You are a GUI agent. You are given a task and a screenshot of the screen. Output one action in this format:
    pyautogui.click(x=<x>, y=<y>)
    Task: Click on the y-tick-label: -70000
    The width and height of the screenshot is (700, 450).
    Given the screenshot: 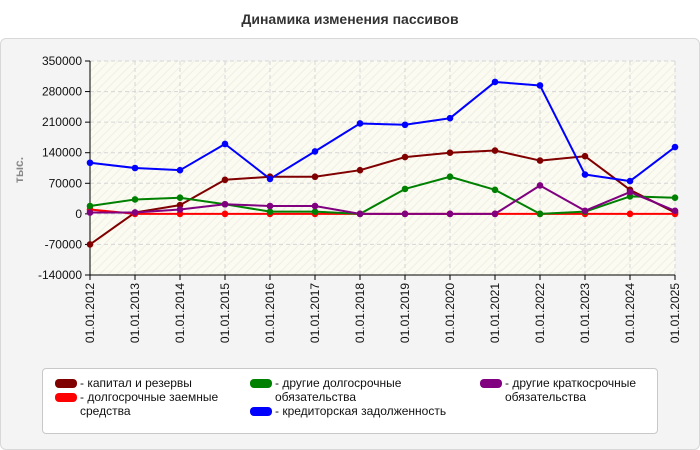 What is the action you would take?
    pyautogui.click(x=64, y=244)
    